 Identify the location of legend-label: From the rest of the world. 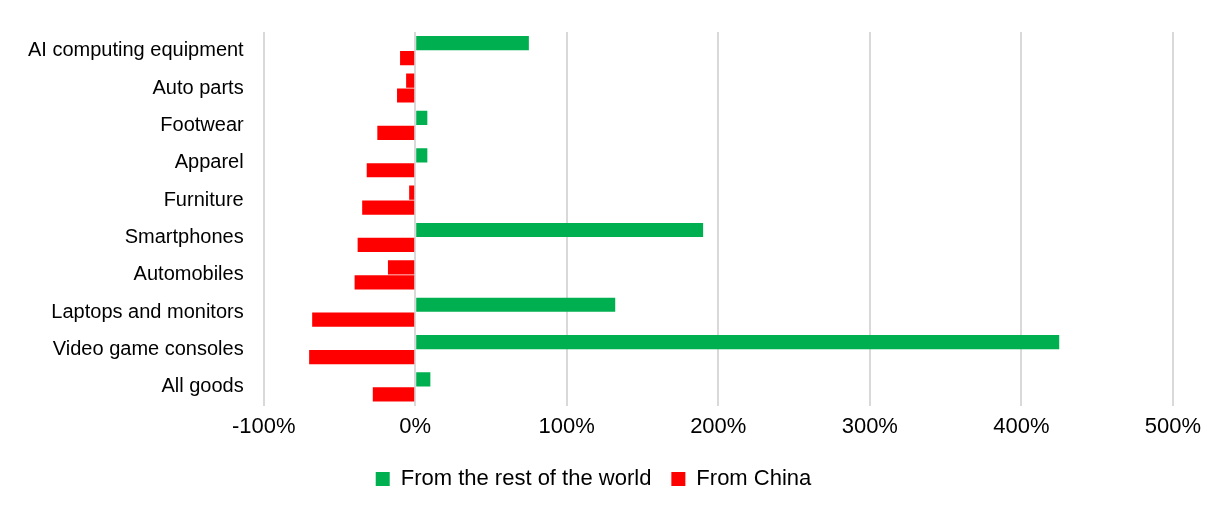
(526, 478).